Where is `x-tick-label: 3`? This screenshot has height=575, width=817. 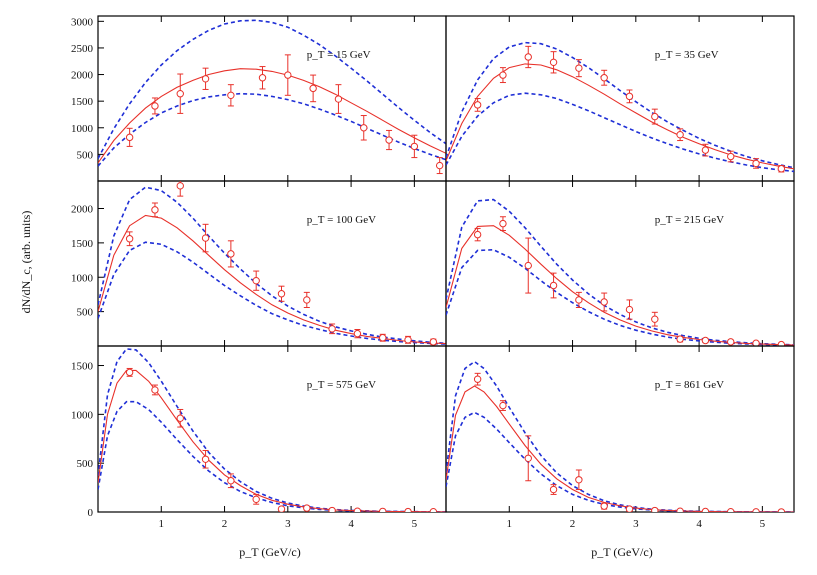
x-tick-label: 3 is located at coordinates (636, 524).